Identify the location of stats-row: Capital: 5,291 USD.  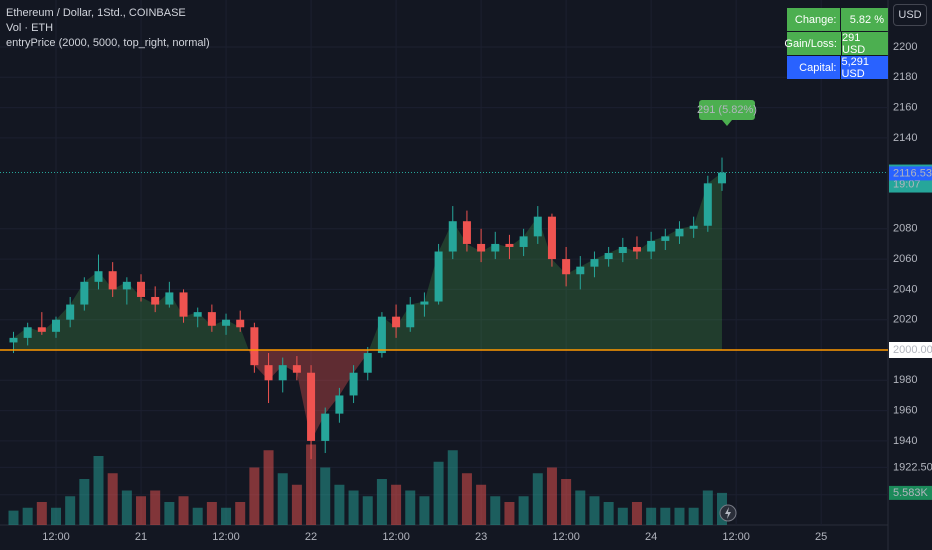
(837, 68).